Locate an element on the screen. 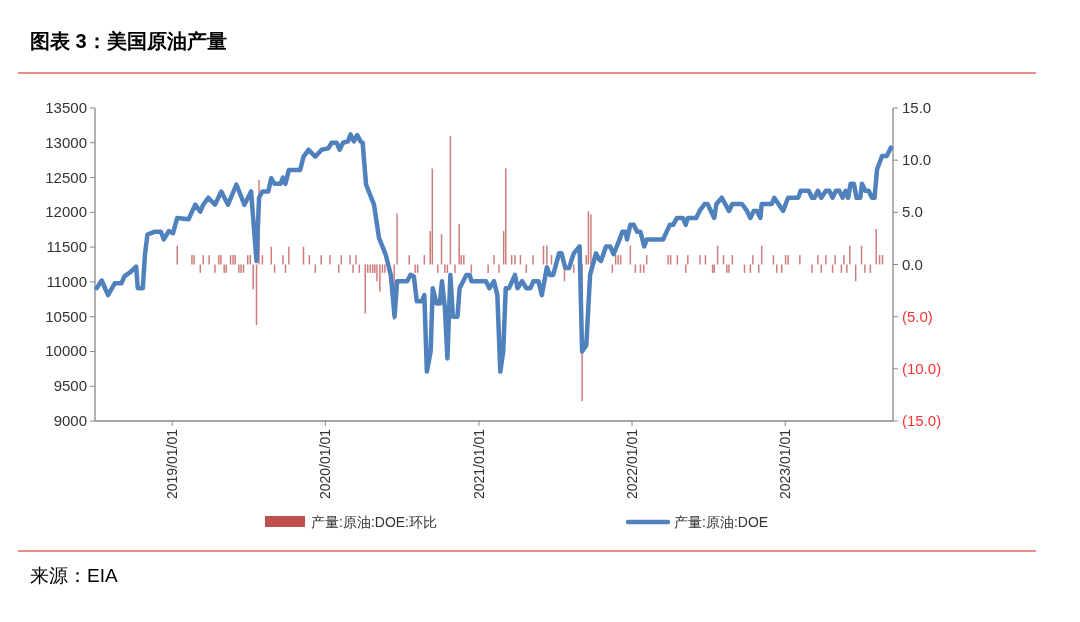 This screenshot has width=1080, height=622. legend-label: 产量:原油:DOE is located at coordinates (721, 522).